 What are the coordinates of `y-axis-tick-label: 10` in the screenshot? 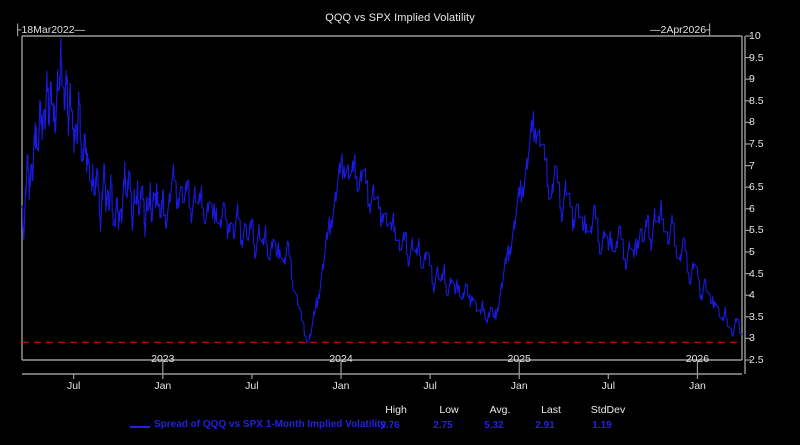 It's located at (755, 36).